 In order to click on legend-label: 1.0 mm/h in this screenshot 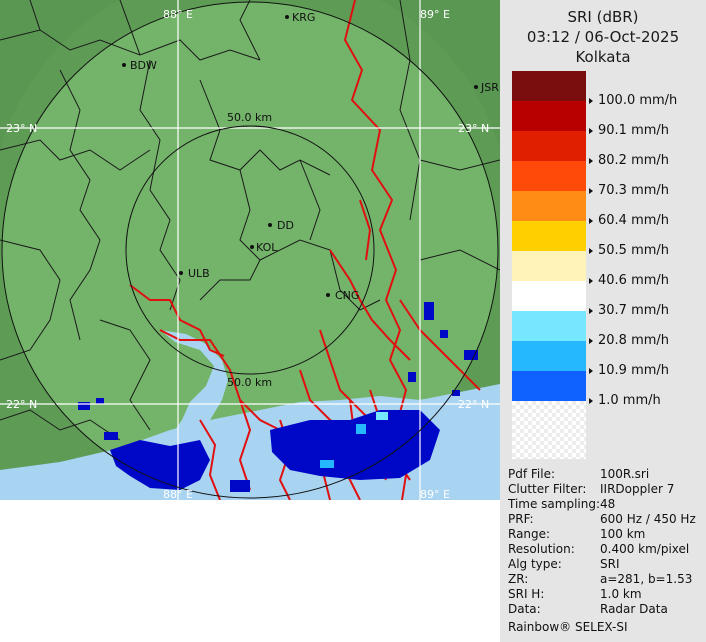, I will do `click(629, 400)`.